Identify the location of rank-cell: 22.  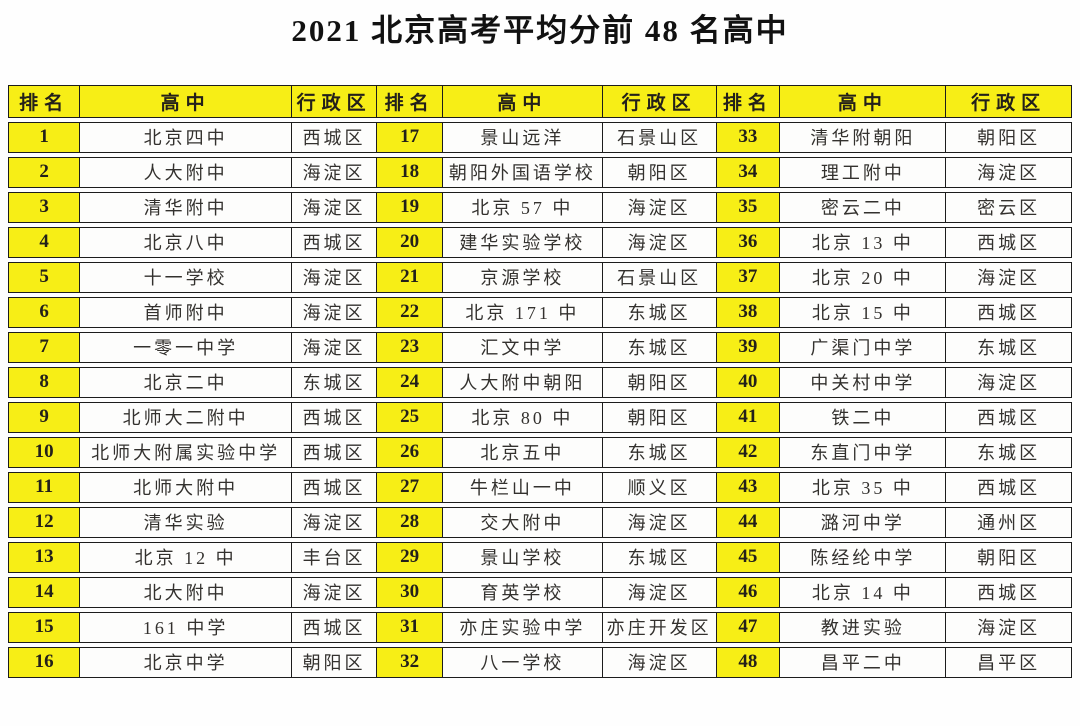
(409, 312).